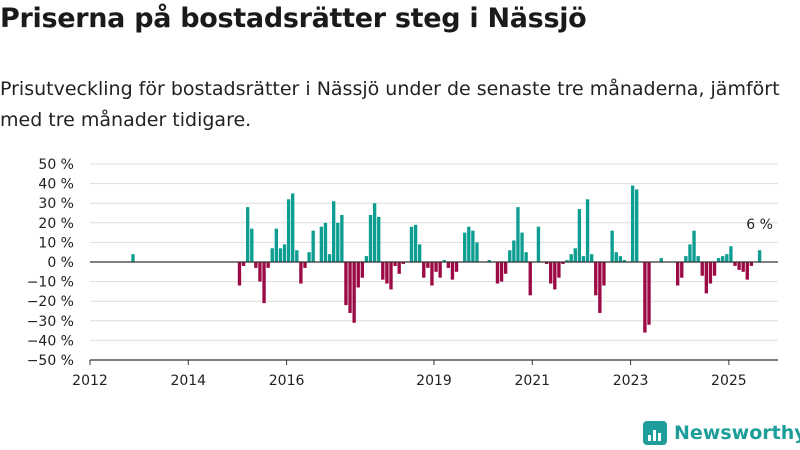 The height and width of the screenshot is (450, 800). What do you see at coordinates (56, 165) in the screenshot?
I see `y-tick-label: 50 %` at bounding box center [56, 165].